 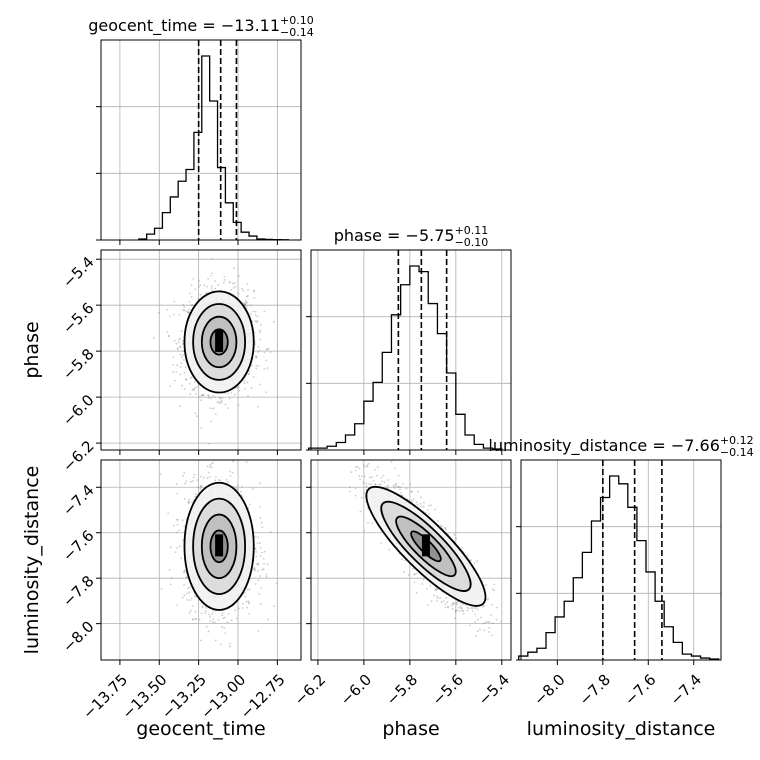 What do you see at coordinates (78, 272) in the screenshot?
I see `y-tick-label: −5.4` at bounding box center [78, 272].